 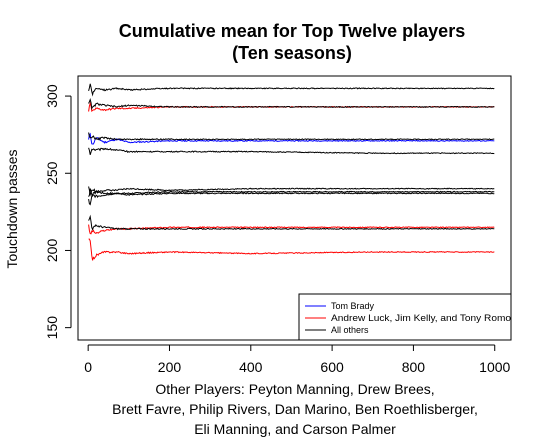 What do you see at coordinates (292, 53) in the screenshot?
I see `chart-title-line-2: (Ten seasons)` at bounding box center [292, 53].